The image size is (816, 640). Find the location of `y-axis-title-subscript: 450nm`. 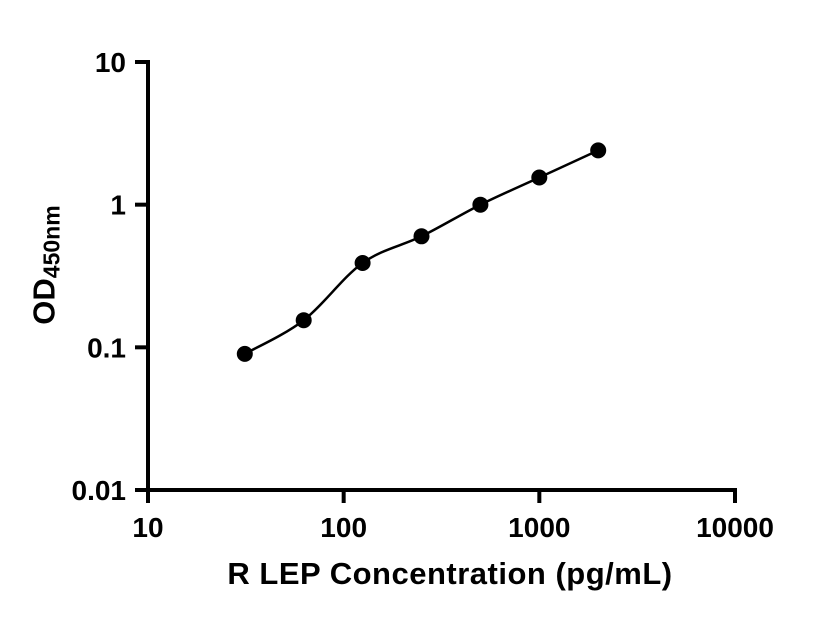

y-axis-title-subscript: 450nm is located at coordinates (51, 242).